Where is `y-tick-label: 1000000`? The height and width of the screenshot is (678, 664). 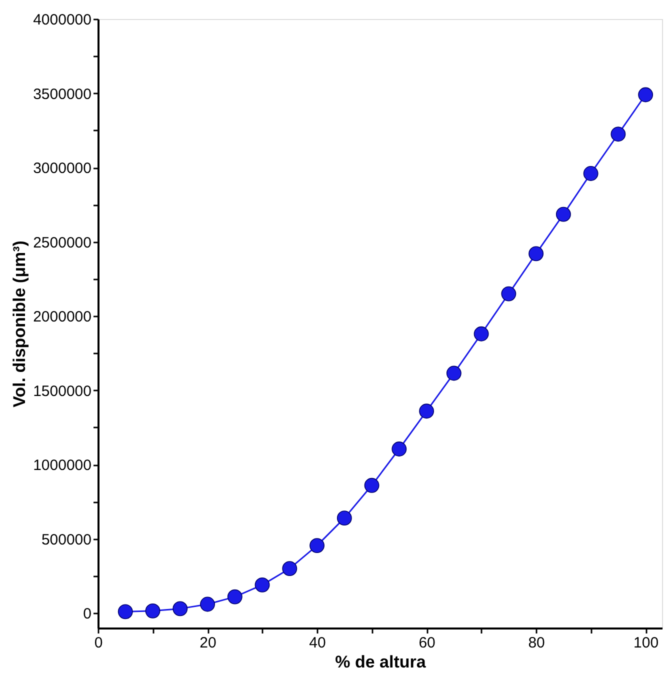 y-tick-label: 1000000 is located at coordinates (62, 465).